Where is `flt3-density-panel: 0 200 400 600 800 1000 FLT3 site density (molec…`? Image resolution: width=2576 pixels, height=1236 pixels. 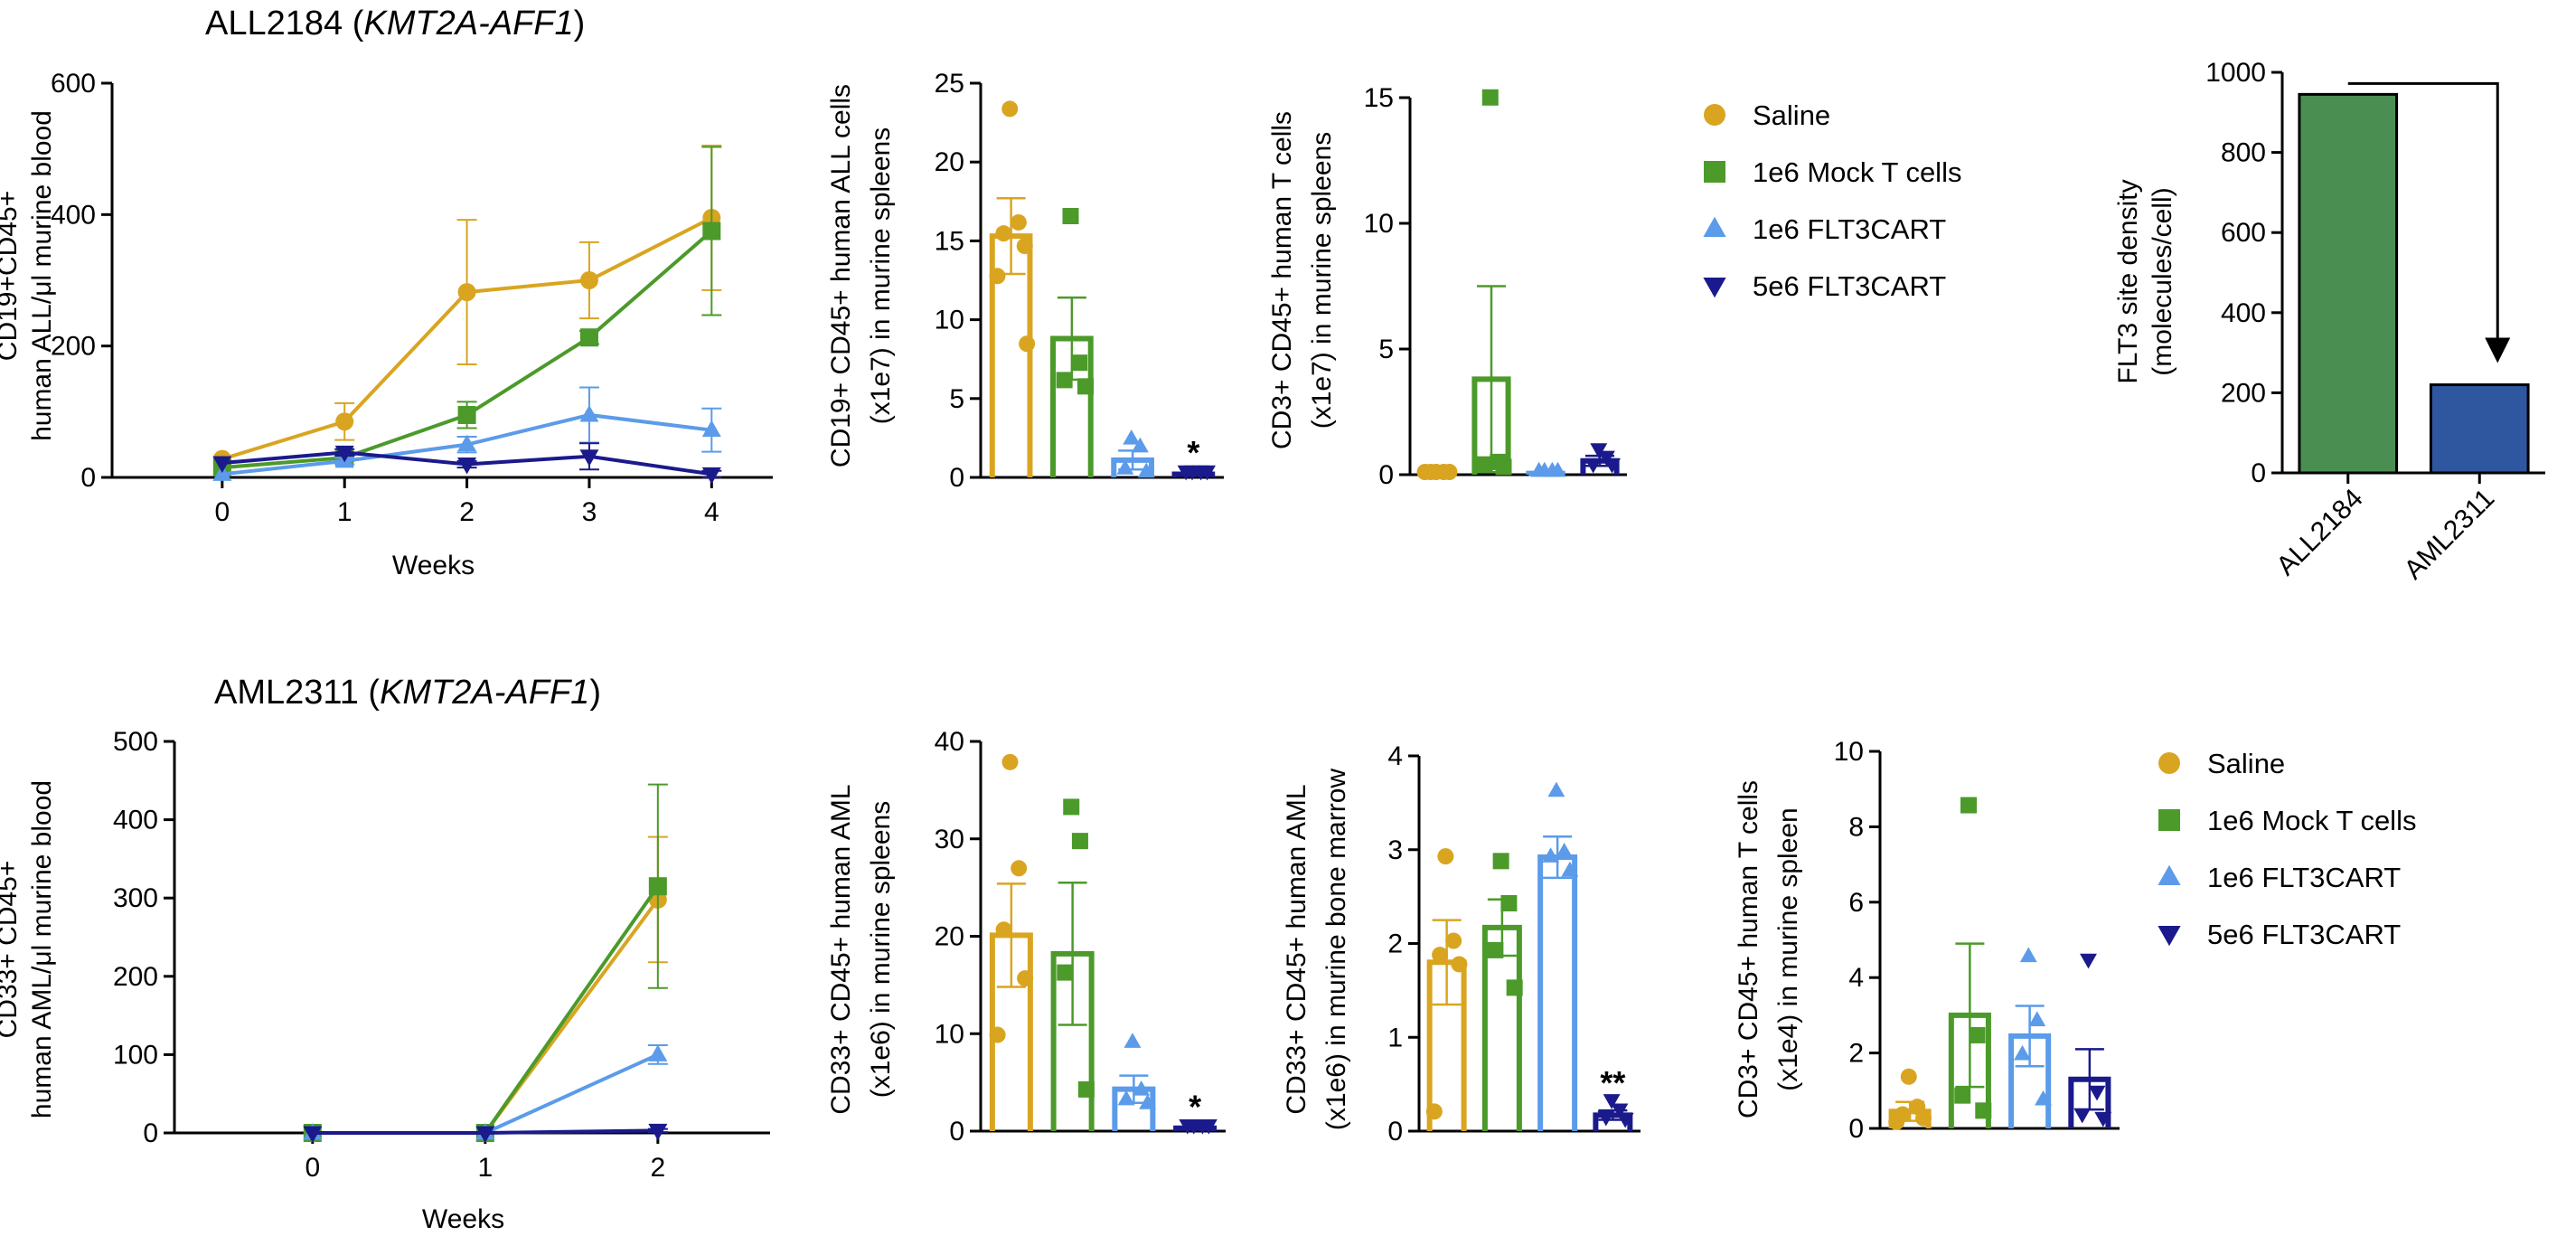 flt3-density-panel: 0 200 400 600 800 1000 FLT3 site density (molec… is located at coordinates (2329, 321).